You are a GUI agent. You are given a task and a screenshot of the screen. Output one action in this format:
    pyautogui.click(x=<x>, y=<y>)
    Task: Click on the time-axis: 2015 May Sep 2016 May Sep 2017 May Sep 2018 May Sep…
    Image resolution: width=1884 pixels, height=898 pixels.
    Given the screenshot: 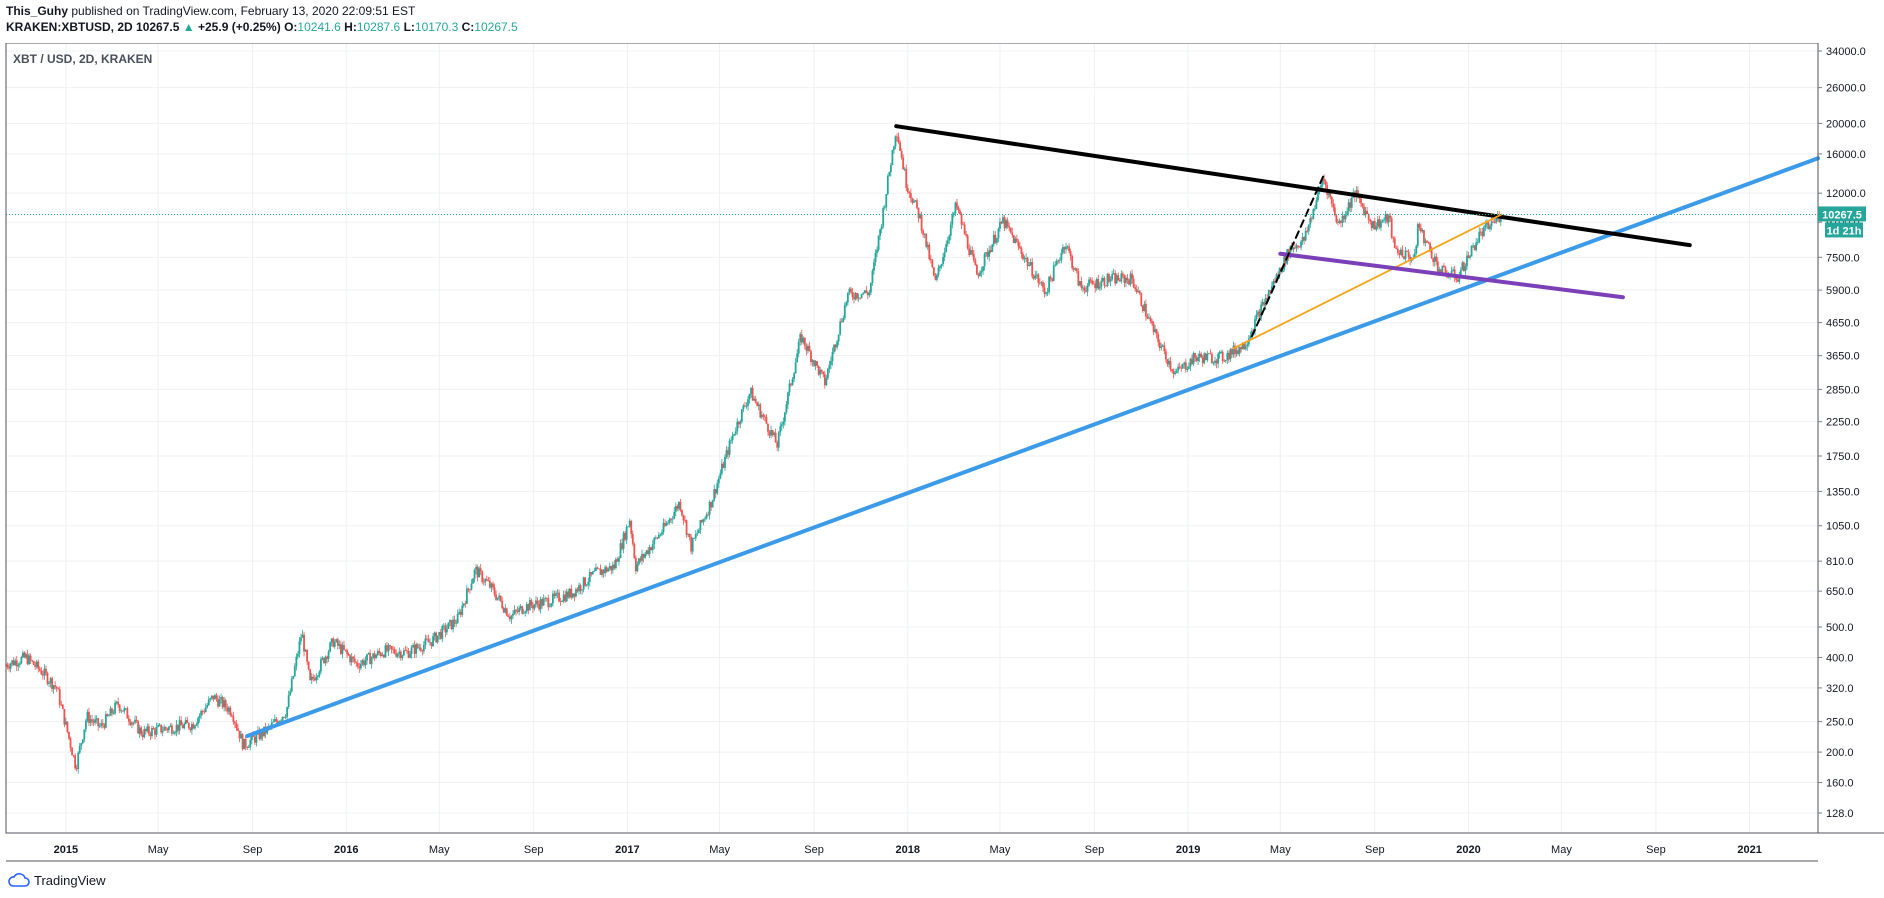 What is the action you would take?
    pyautogui.click(x=908, y=850)
    